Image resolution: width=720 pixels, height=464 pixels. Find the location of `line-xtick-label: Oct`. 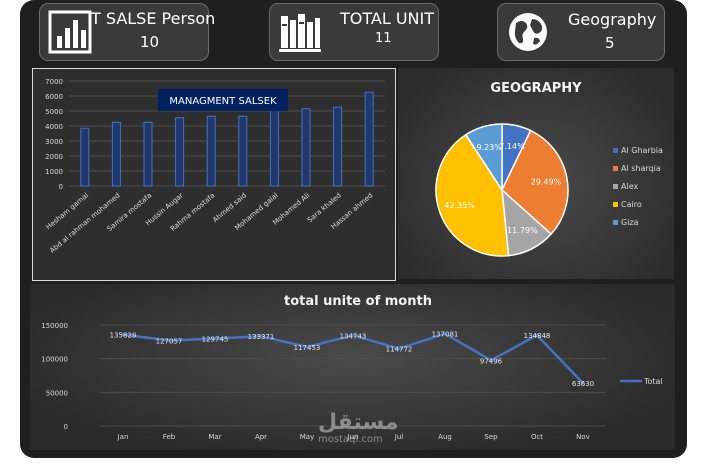

line-xtick-label: Oct is located at coordinates (537, 437).